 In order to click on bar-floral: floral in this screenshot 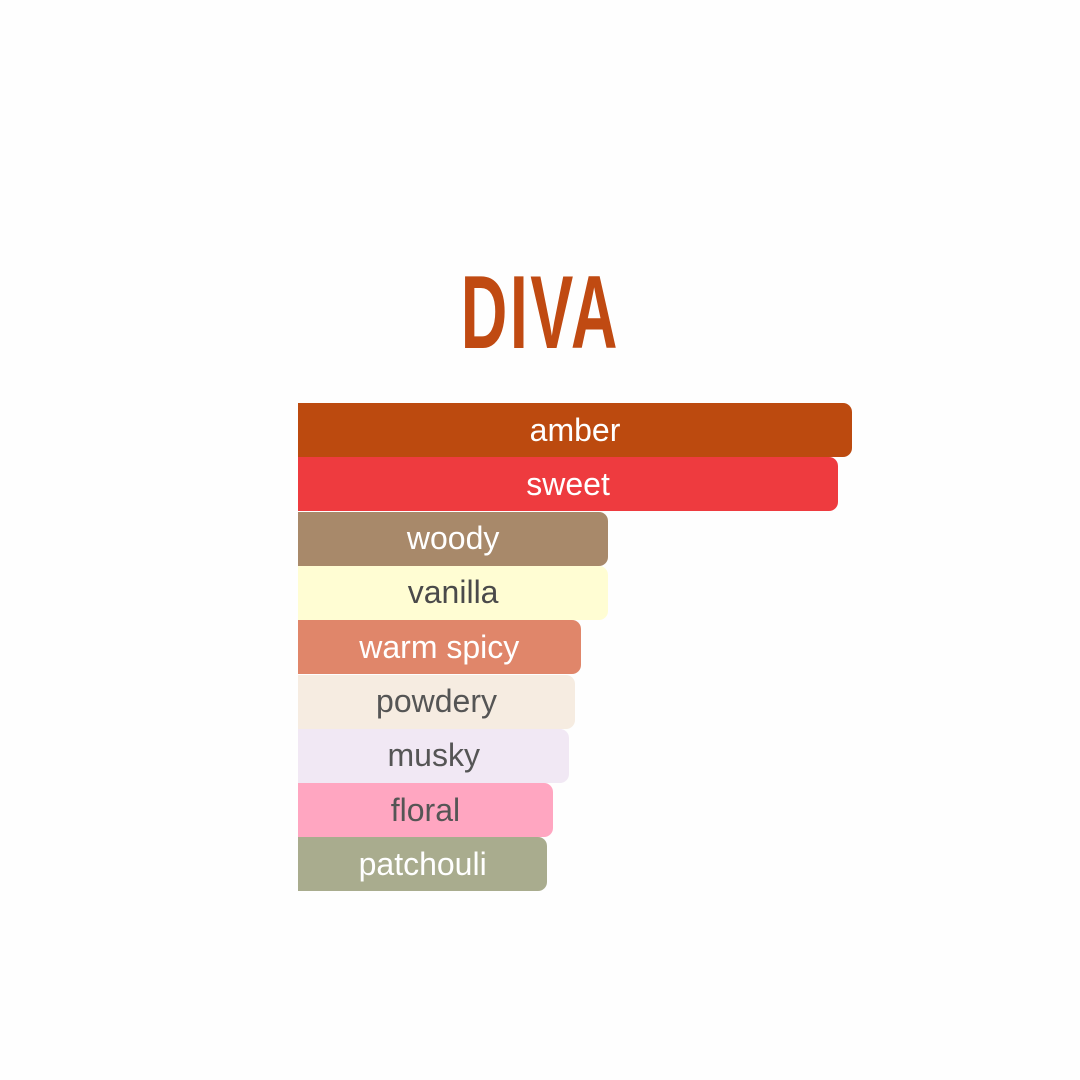, I will do `click(425, 810)`.